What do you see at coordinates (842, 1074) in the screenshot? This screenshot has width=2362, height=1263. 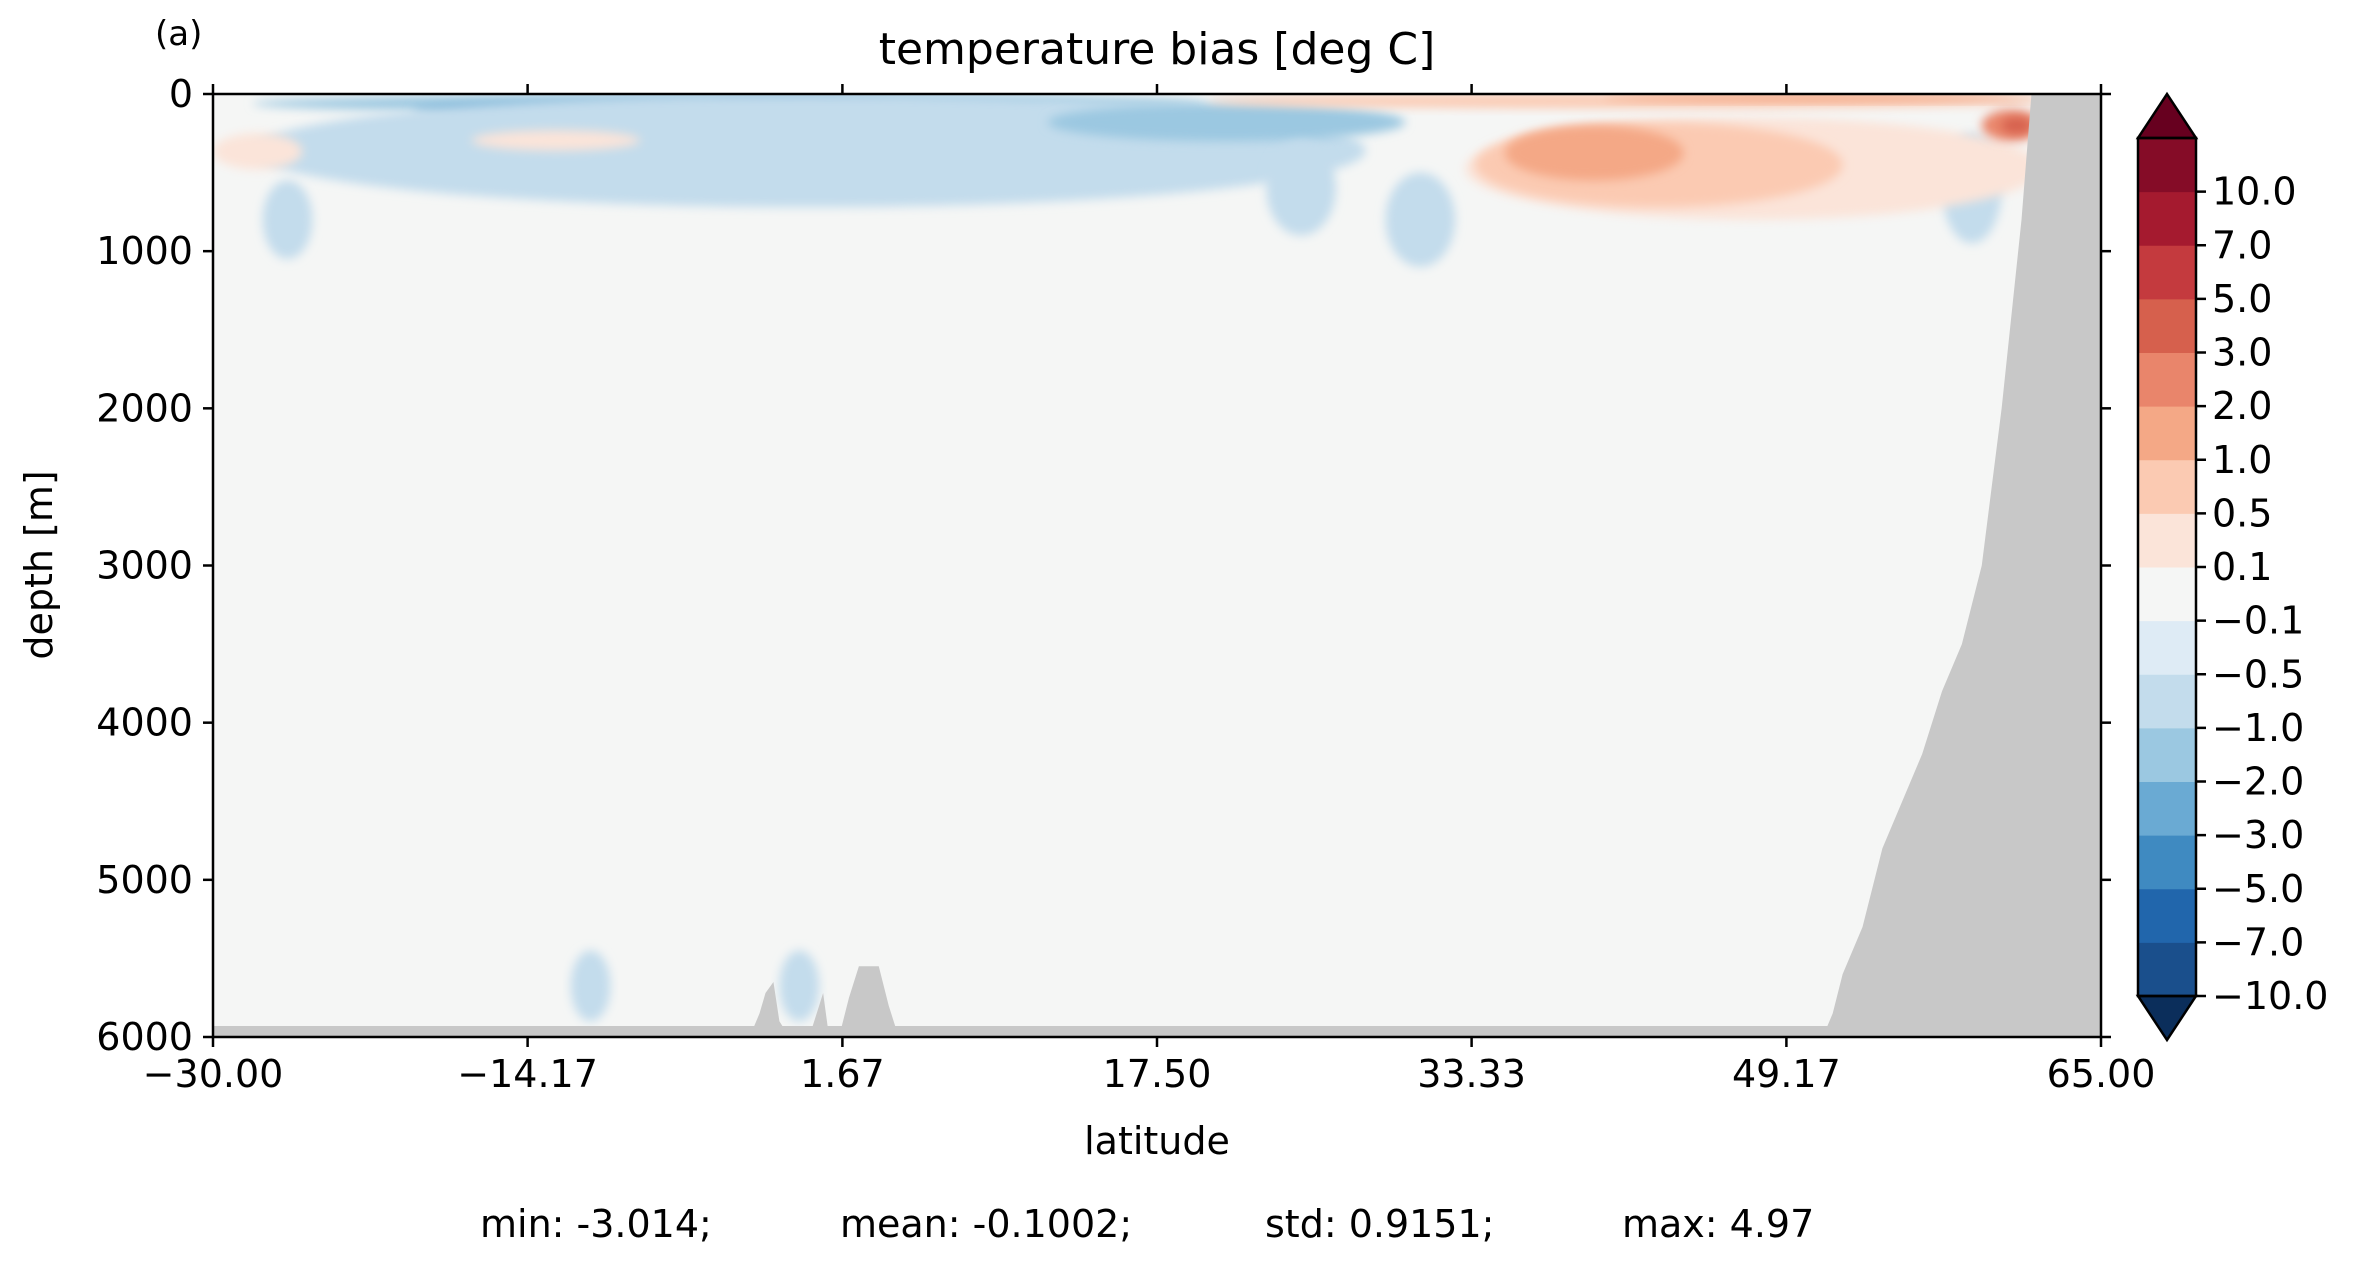 I see `x-tick-label: 1.67` at bounding box center [842, 1074].